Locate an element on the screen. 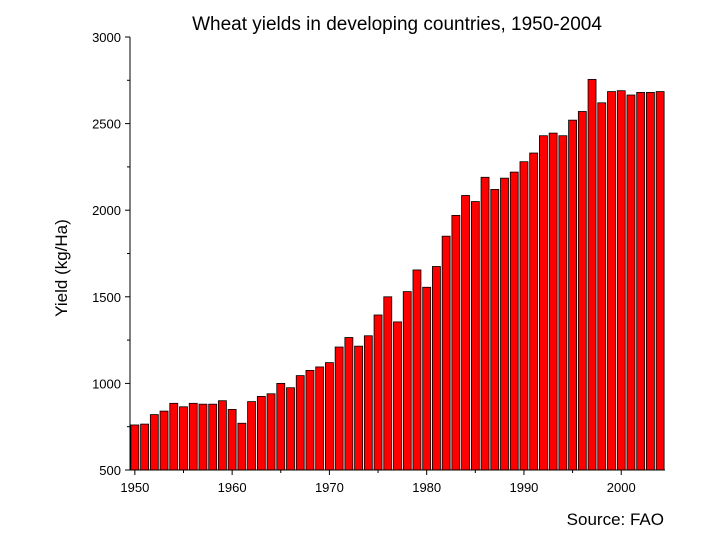 Image resolution: width=720 pixels, height=540 pixels. bar-1982 is located at coordinates (446, 353).